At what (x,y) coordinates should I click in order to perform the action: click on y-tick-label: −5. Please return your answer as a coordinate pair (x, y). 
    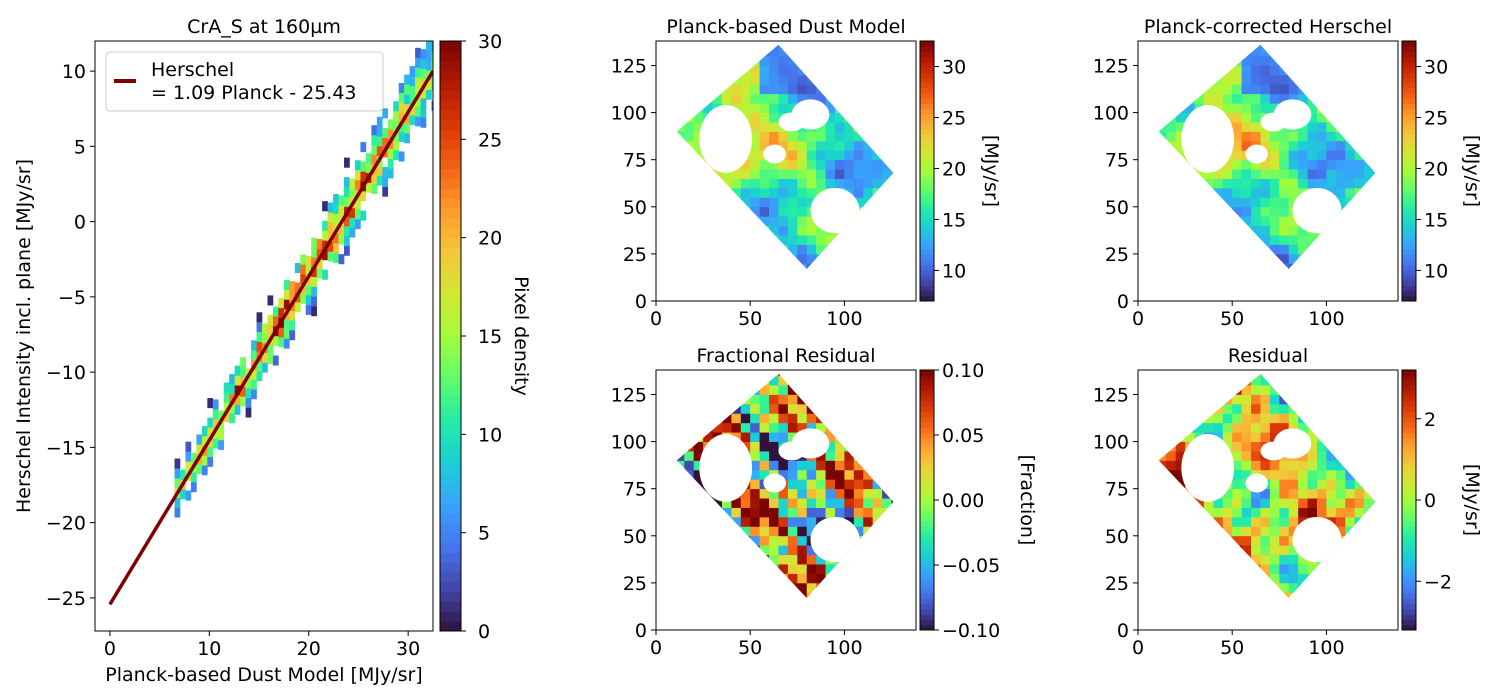
    Looking at the image, I should click on (72, 298).